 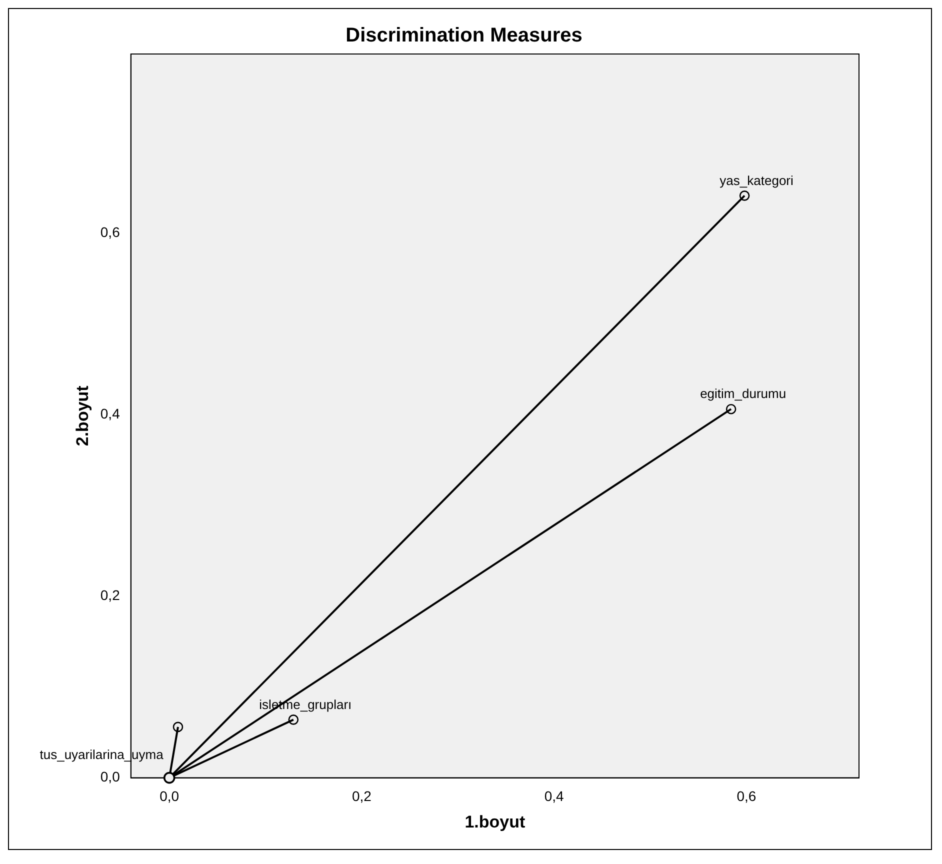 I want to click on series-label: yas_kategori, so click(x=757, y=180).